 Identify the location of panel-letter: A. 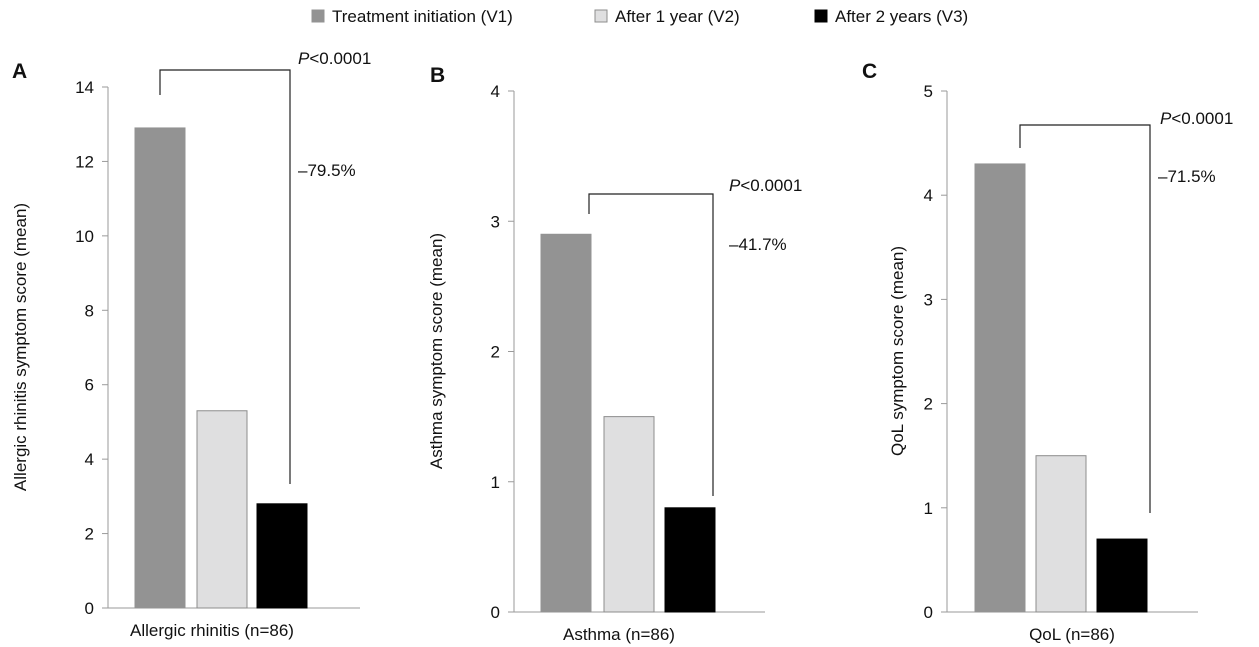
(19, 71).